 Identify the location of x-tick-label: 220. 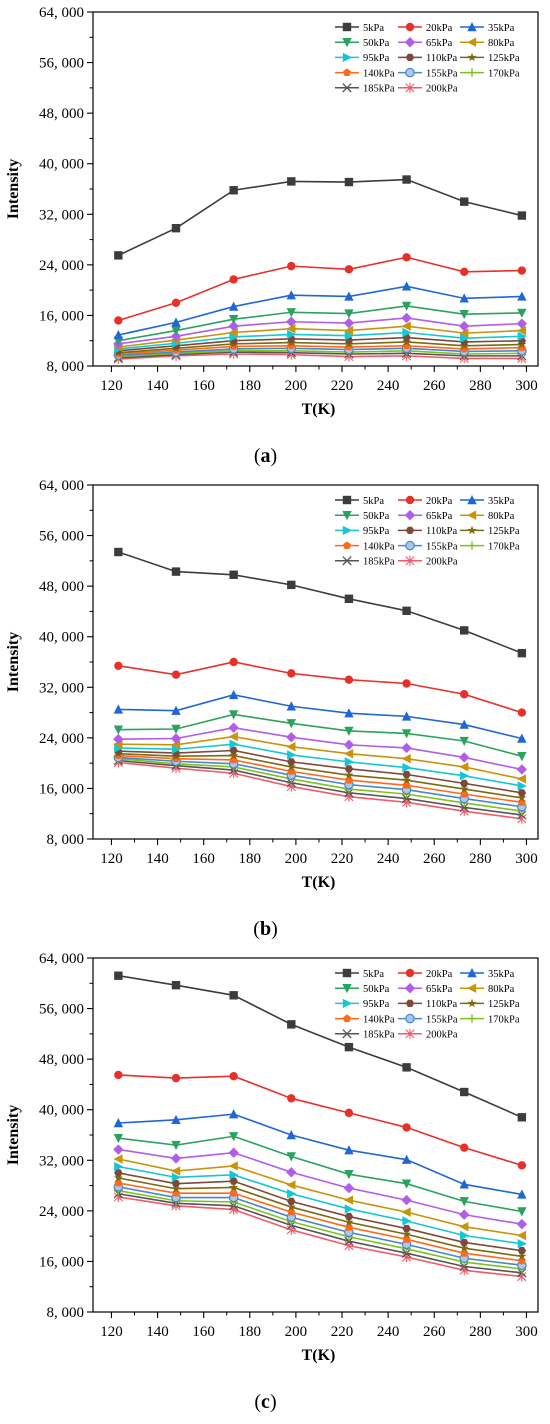
(342, 1332).